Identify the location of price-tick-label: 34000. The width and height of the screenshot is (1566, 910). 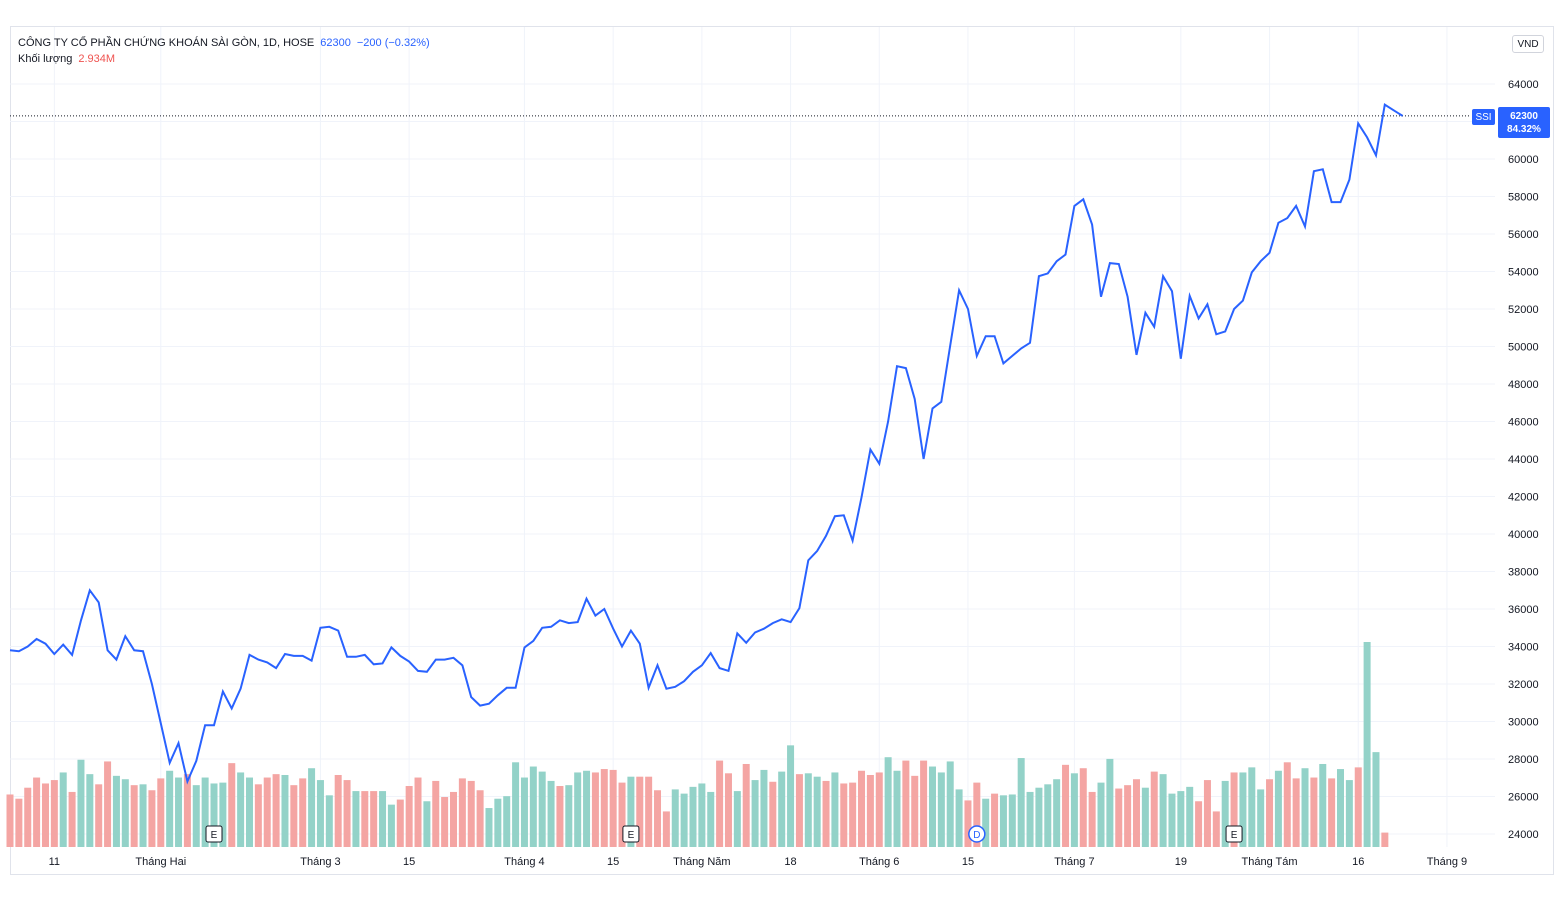
(1523, 648).